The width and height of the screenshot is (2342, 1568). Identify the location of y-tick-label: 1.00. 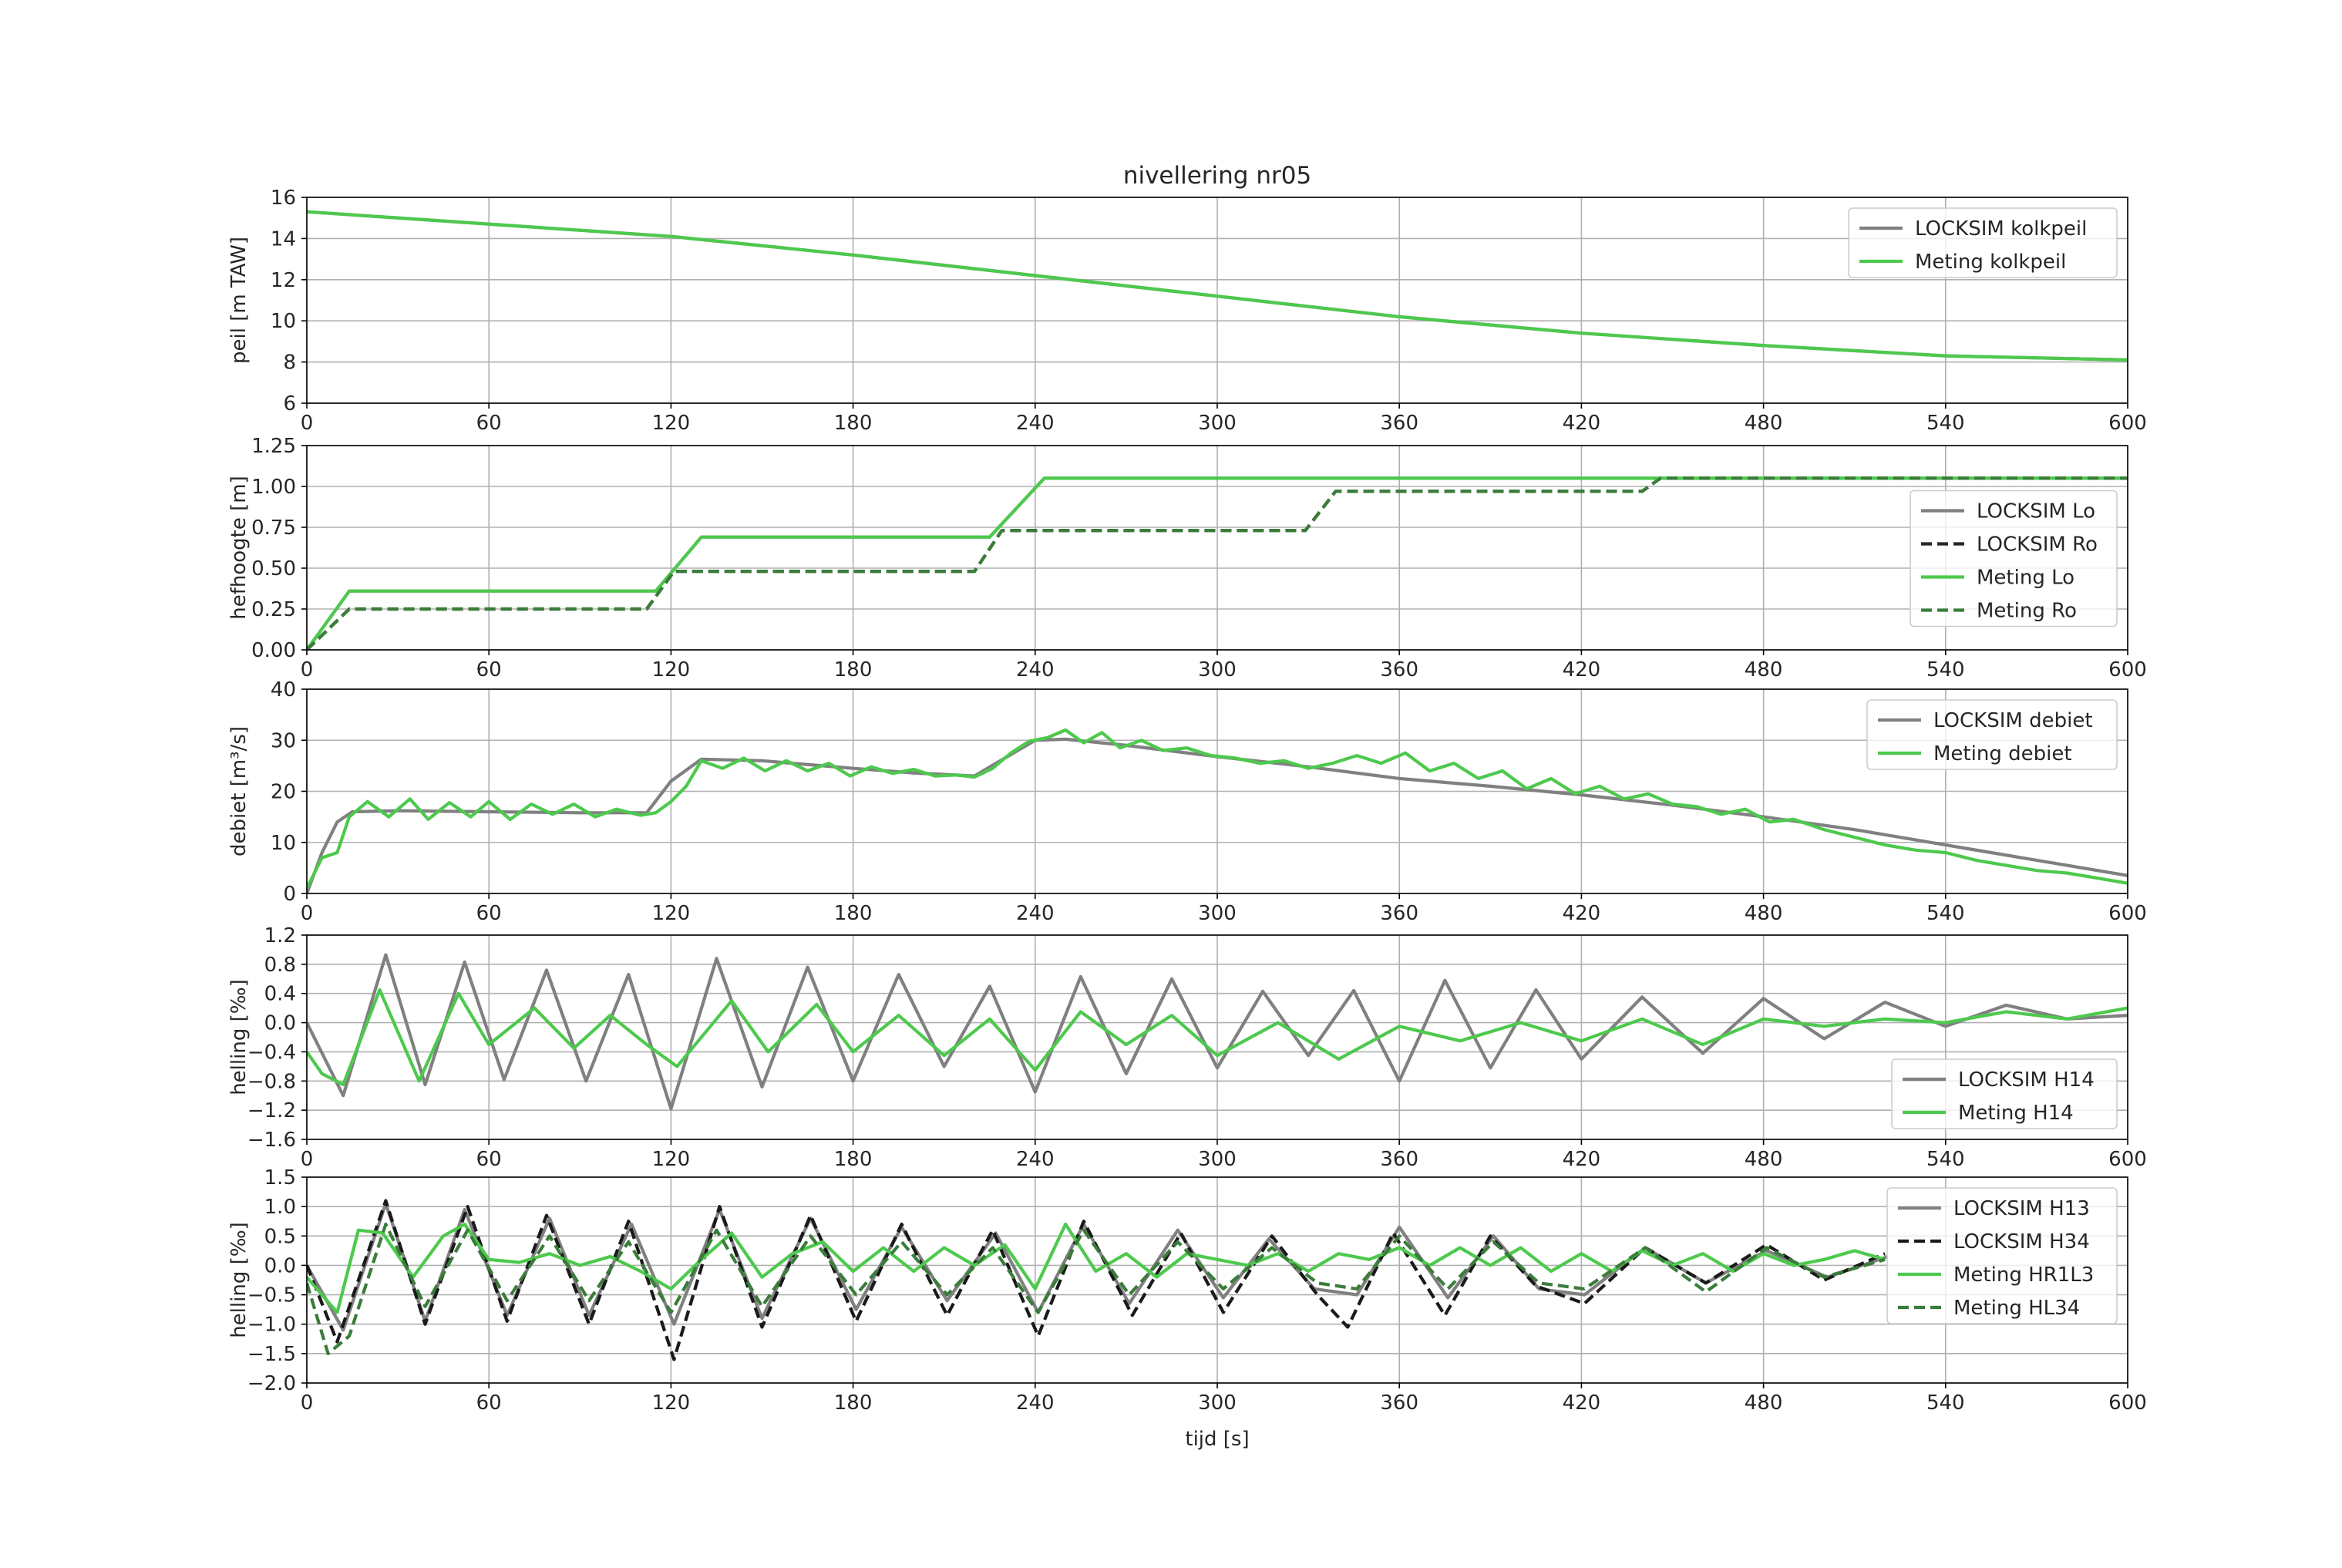
(273, 487).